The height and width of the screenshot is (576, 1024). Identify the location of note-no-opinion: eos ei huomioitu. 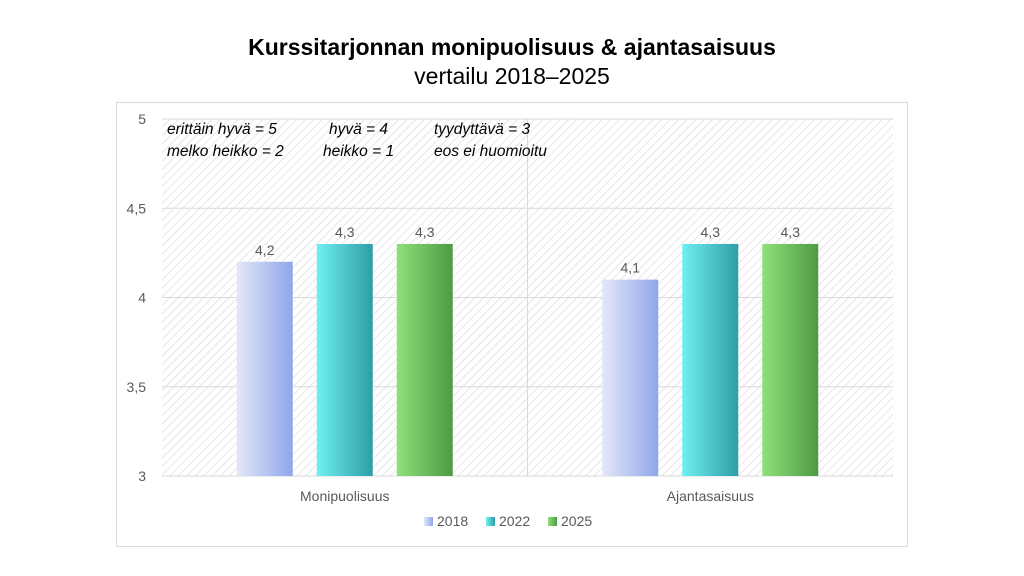
(490, 151).